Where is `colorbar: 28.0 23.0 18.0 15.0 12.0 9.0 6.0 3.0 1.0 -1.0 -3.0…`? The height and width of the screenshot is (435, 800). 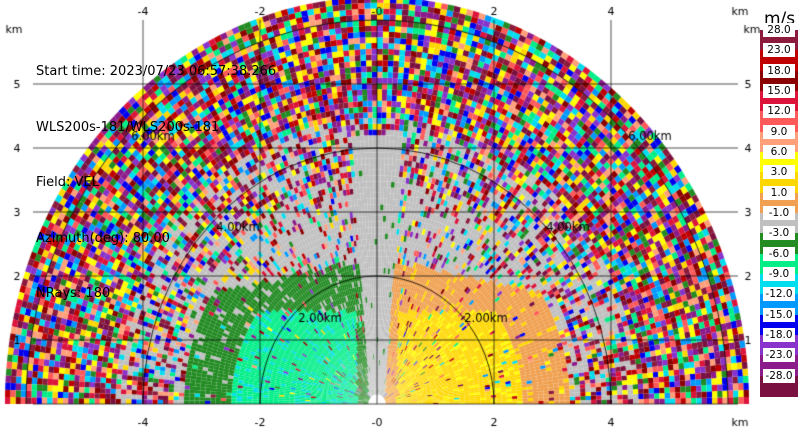
colorbar: 28.0 23.0 18.0 15.0 12.0 9.0 6.0 3.0 1.0 -1.0 -3.0… is located at coordinates (779, 210).